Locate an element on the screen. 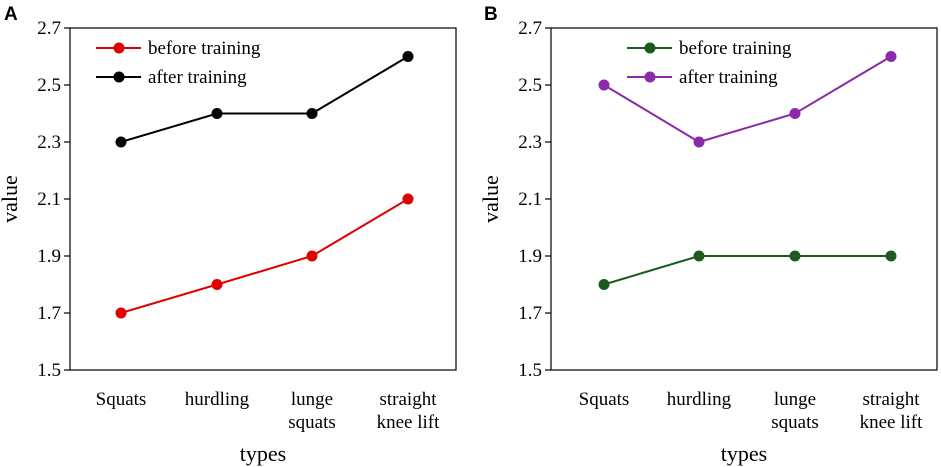 This screenshot has height=467, width=941. x-axis-title-a: types is located at coordinates (263, 453).